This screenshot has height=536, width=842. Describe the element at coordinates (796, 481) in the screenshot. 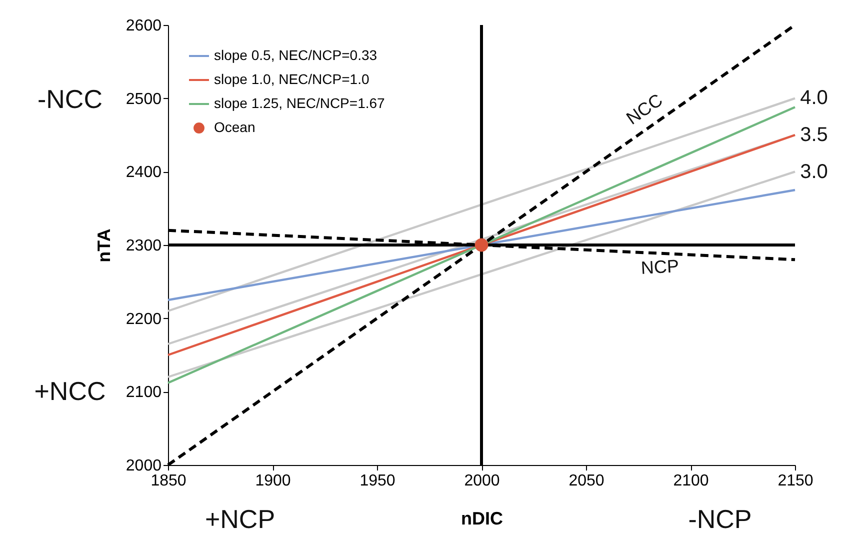

I see `x-tick-label: 2150` at that location.